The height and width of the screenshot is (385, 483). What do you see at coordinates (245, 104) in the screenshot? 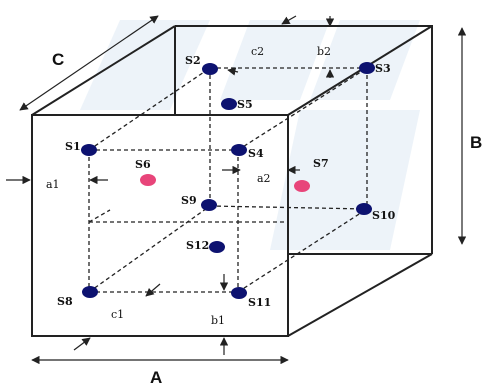
I see `sensor-s5-label: S5` at bounding box center [245, 104].